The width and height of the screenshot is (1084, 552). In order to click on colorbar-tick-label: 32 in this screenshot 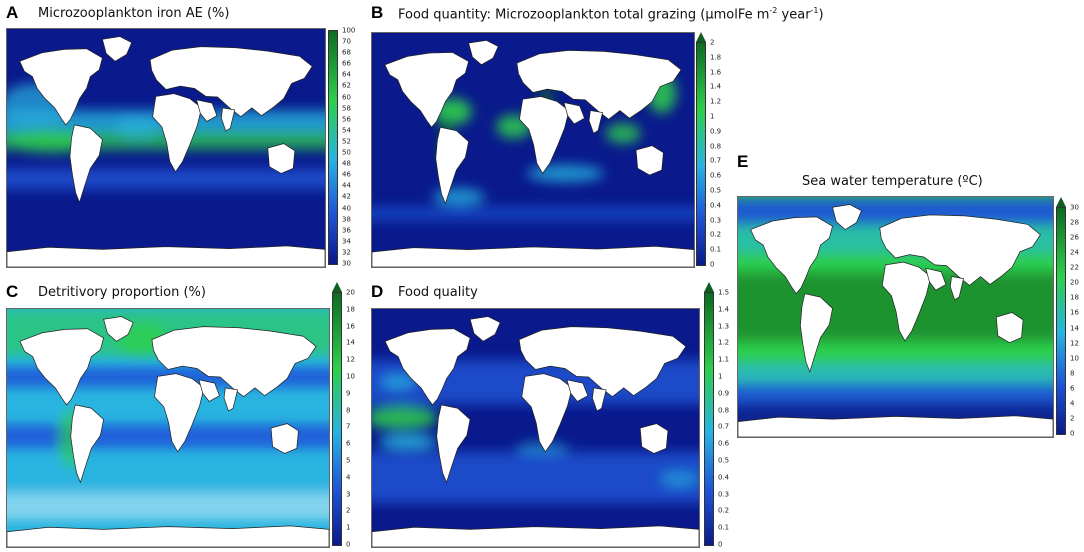, I will do `click(346, 252)`.